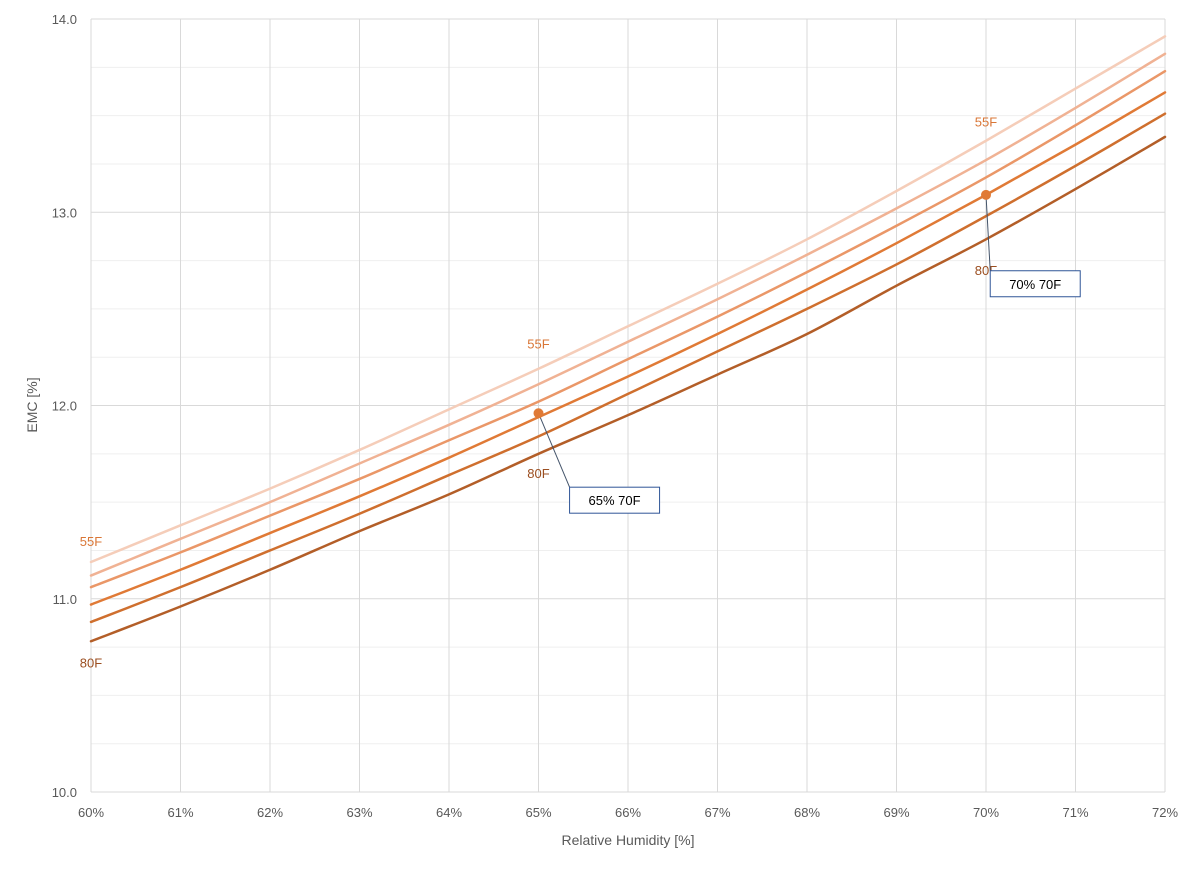 The width and height of the screenshot is (1200, 869). I want to click on callout-label: 70% 70F, so click(1035, 284).